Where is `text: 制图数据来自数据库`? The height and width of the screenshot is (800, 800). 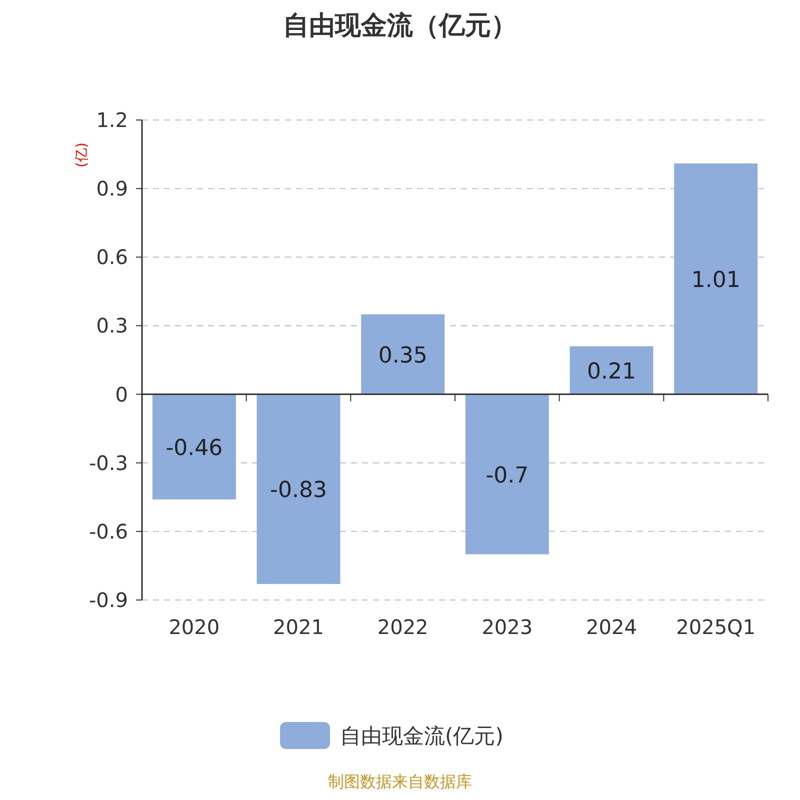
text: 制图数据来自数据库 is located at coordinates (400, 781).